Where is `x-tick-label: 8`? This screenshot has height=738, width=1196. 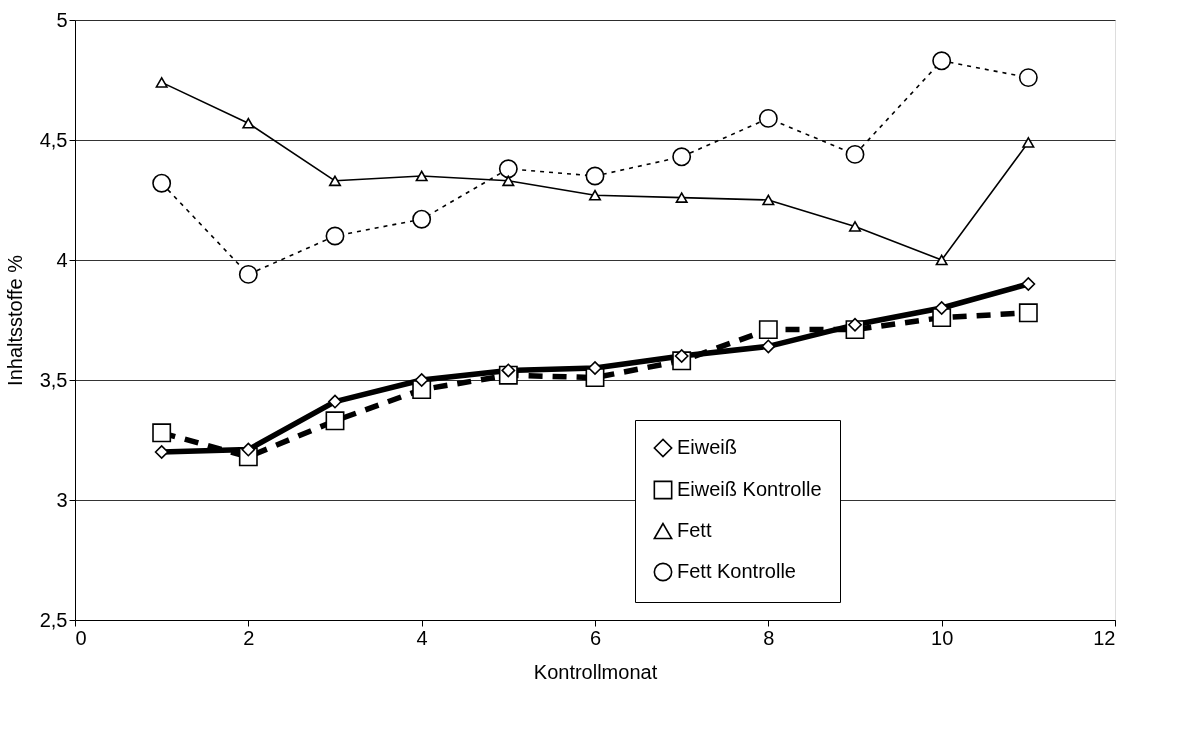
x-tick-label: 8 is located at coordinates (769, 637).